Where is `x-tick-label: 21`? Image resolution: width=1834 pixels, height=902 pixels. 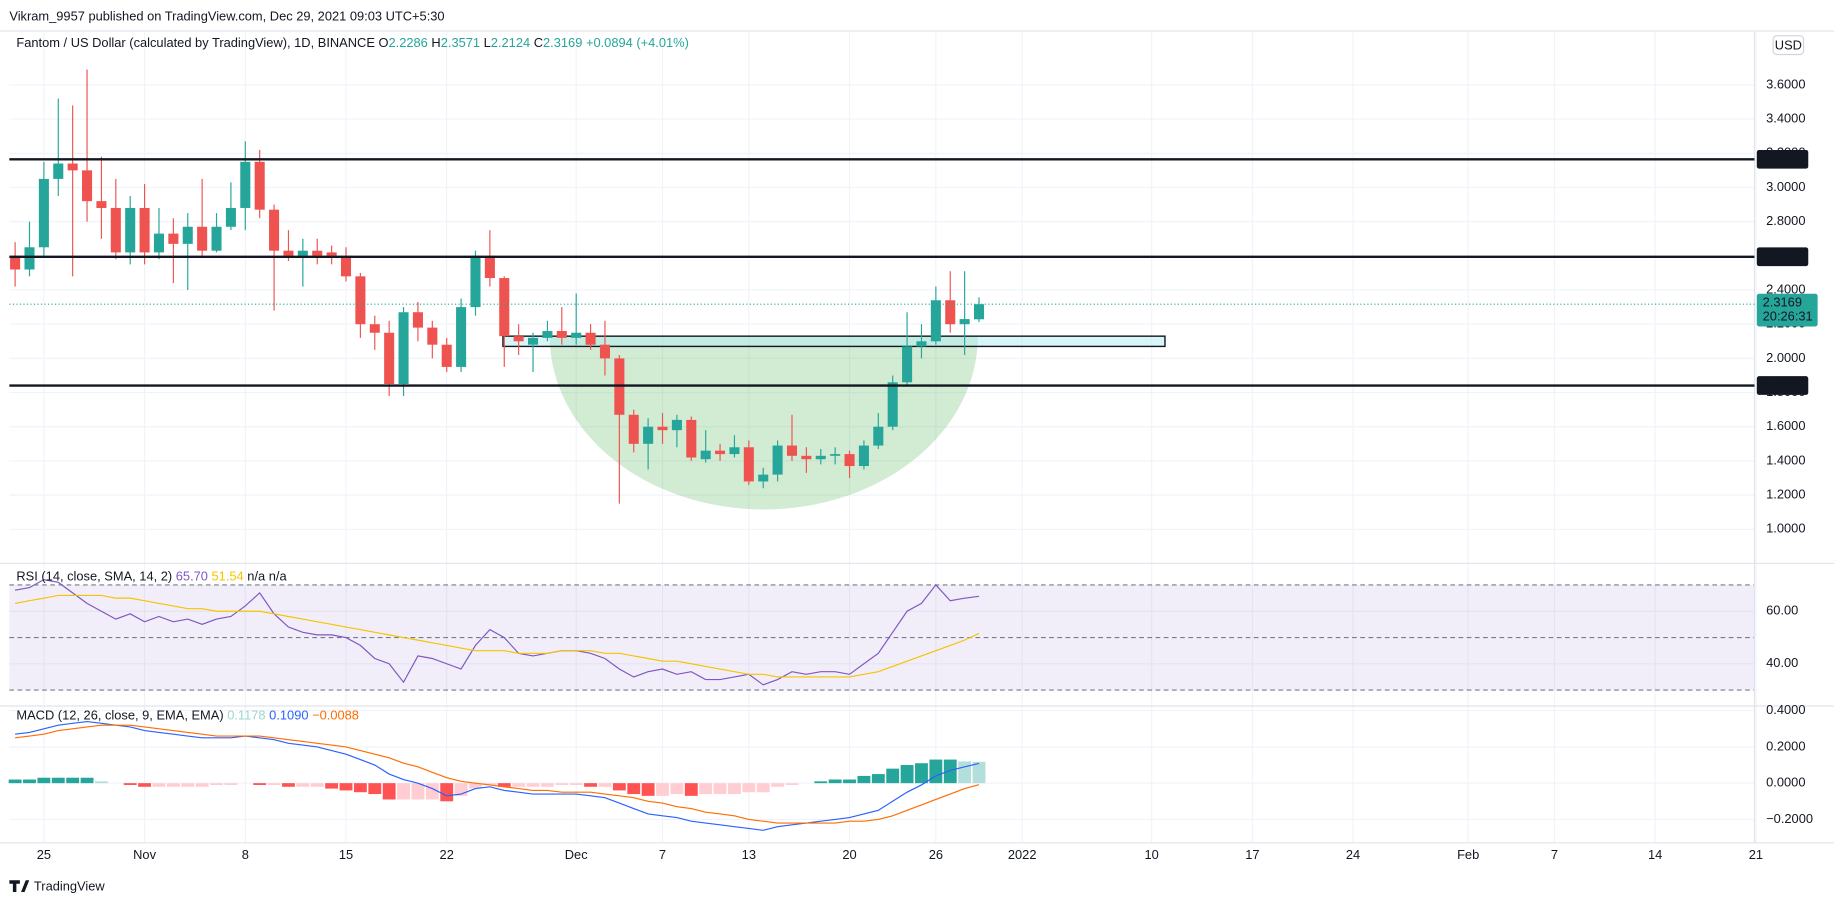
x-tick-label: 21 is located at coordinates (1756, 854).